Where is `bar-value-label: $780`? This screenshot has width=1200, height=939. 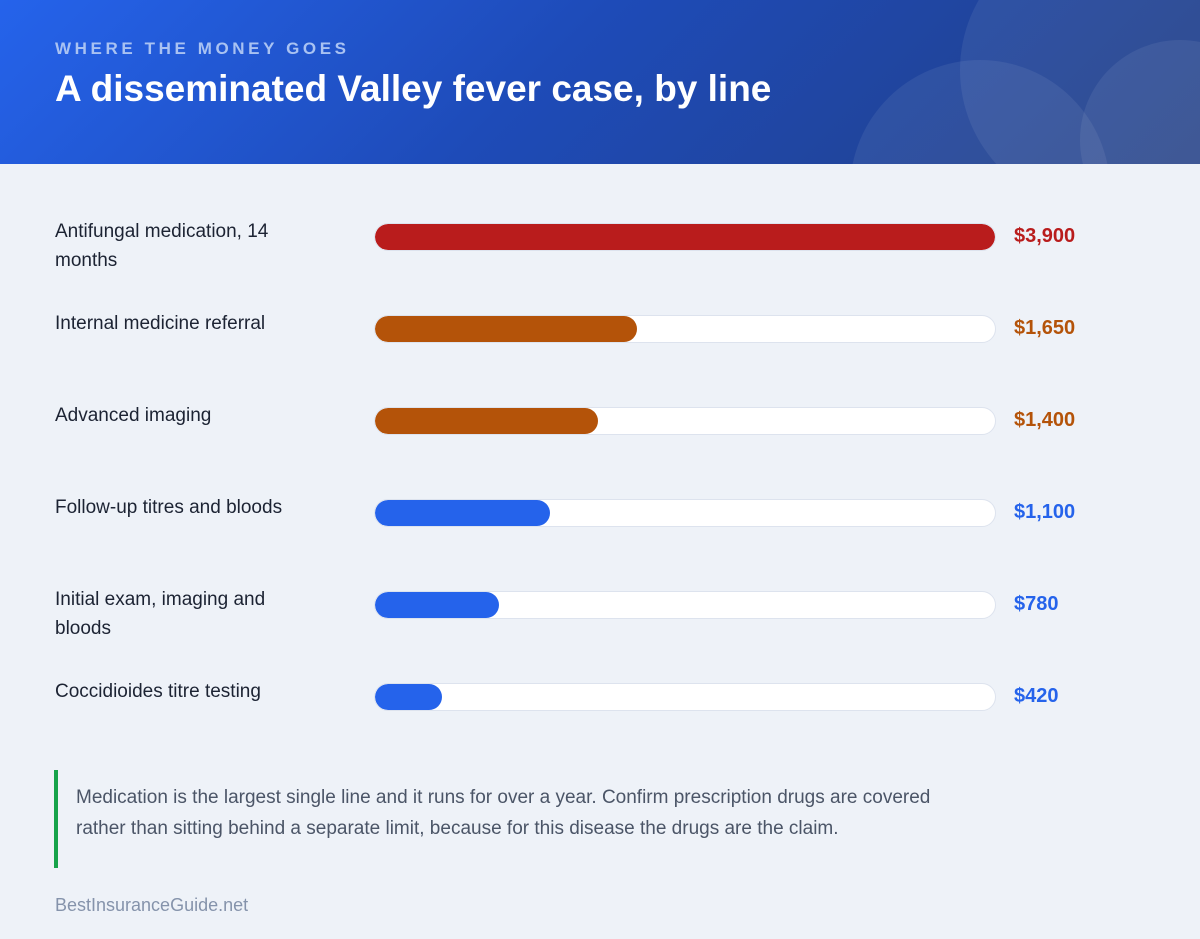 bar-value-label: $780 is located at coordinates (1036, 604).